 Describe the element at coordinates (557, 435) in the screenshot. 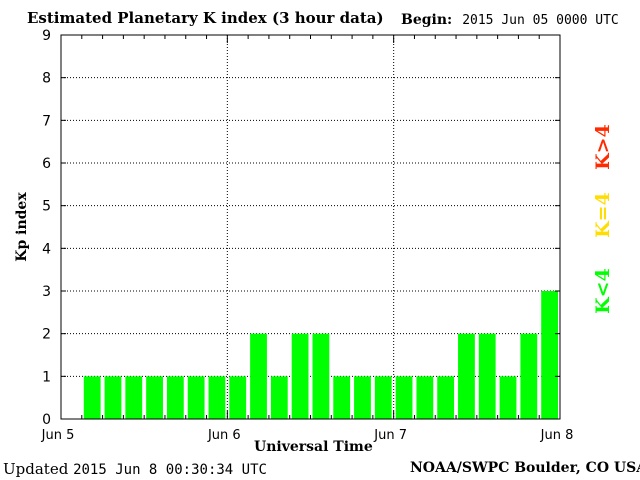

I see `x-tick-label: Jun 8` at that location.